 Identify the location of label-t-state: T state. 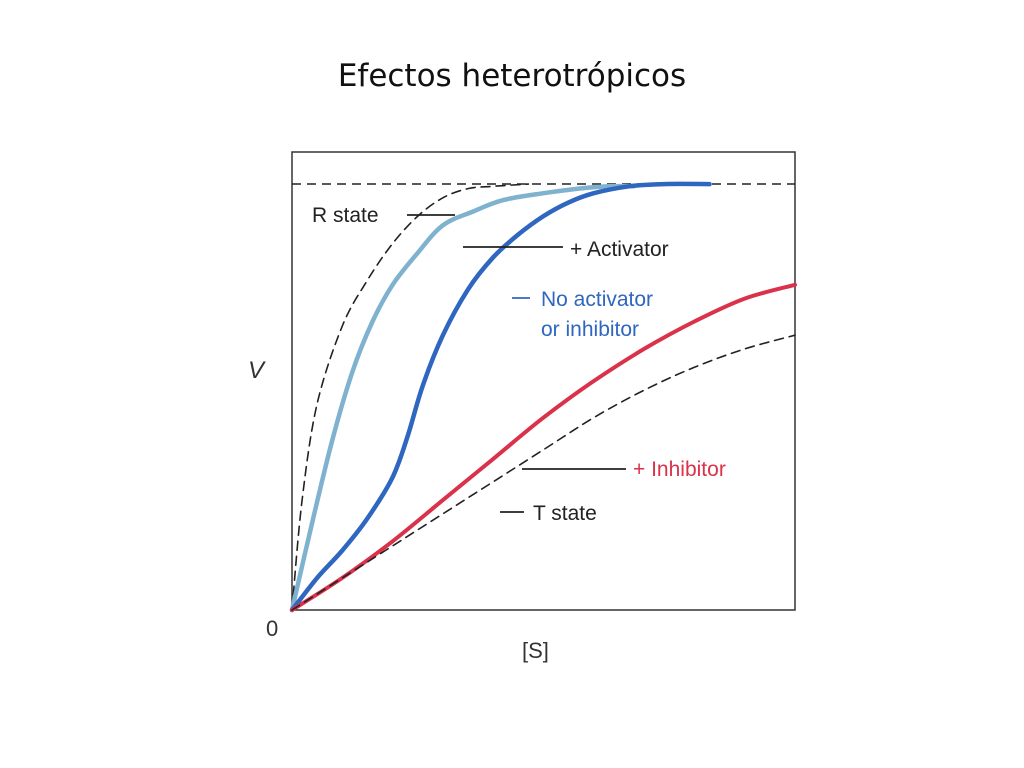
(565, 513).